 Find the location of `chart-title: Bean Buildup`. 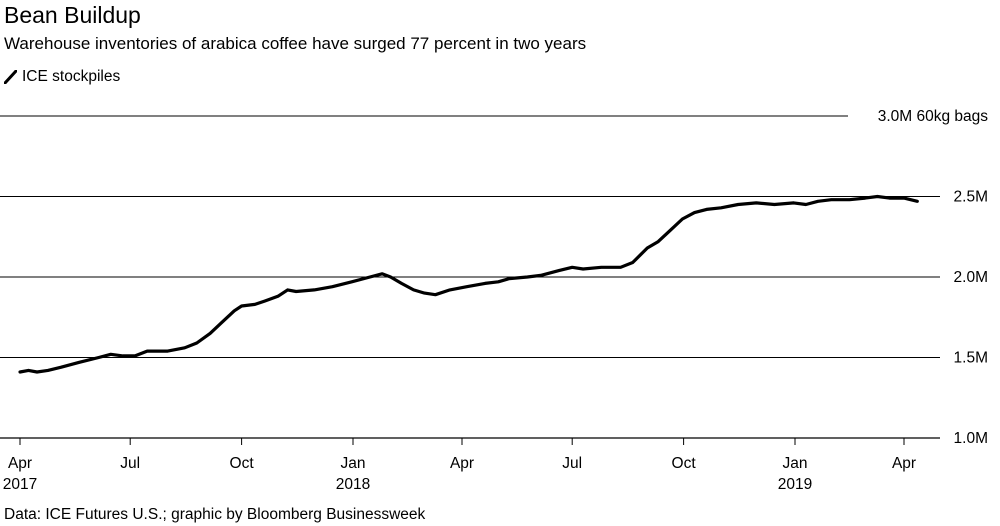

chart-title: Bean Buildup is located at coordinates (72, 15).